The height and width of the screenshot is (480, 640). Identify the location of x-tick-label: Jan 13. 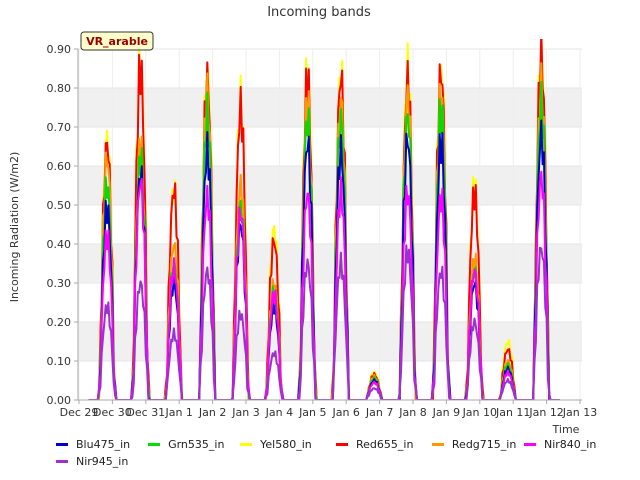
(579, 412).